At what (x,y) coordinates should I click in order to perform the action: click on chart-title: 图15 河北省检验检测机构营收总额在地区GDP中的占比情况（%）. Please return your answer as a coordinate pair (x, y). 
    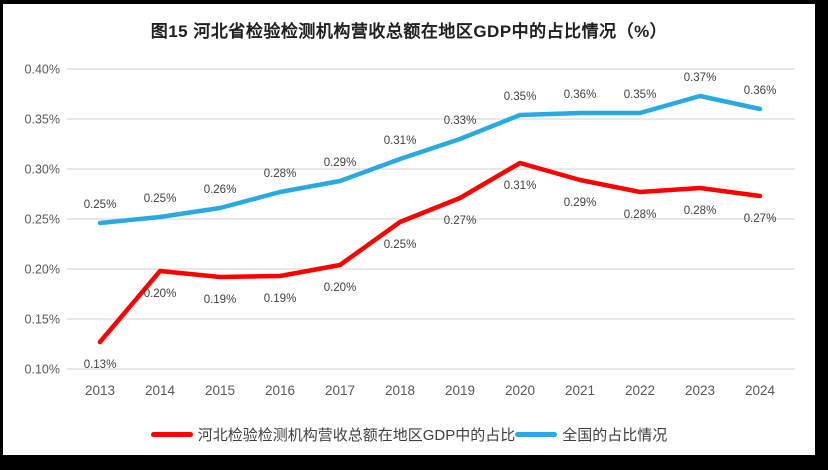
    Looking at the image, I should click on (409, 31).